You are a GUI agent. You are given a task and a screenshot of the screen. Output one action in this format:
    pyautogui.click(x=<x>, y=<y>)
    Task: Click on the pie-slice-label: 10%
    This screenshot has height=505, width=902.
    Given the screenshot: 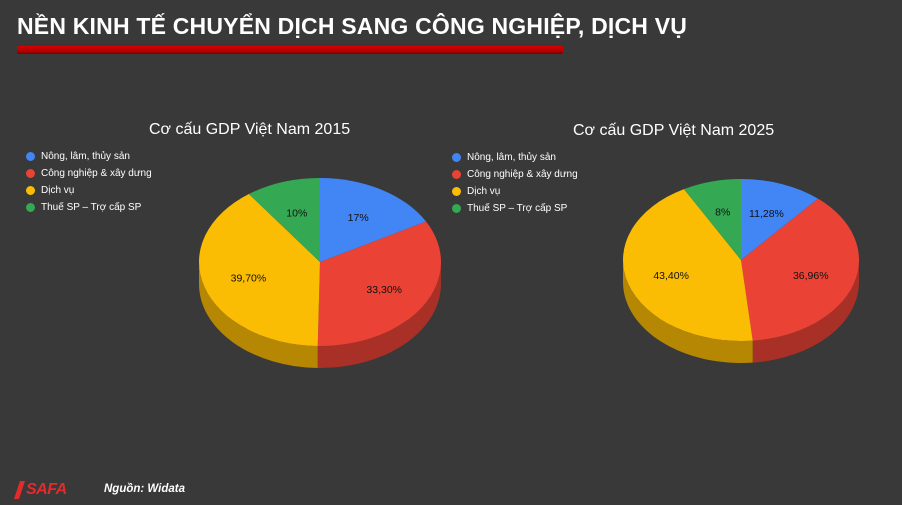 What is the action you would take?
    pyautogui.click(x=296, y=213)
    